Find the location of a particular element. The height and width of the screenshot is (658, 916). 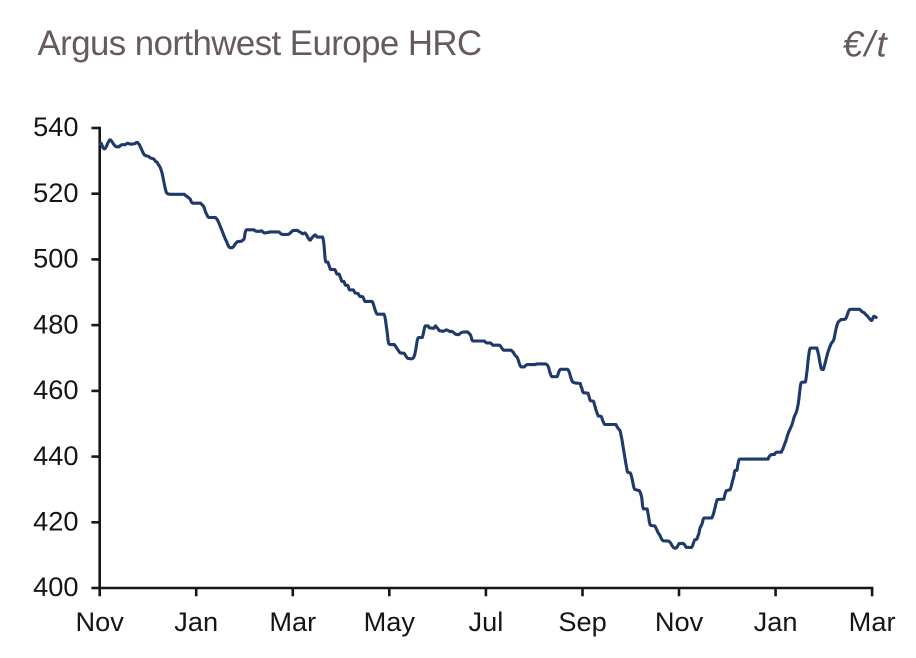

svg-text: 520 is located at coordinates (55, 192).